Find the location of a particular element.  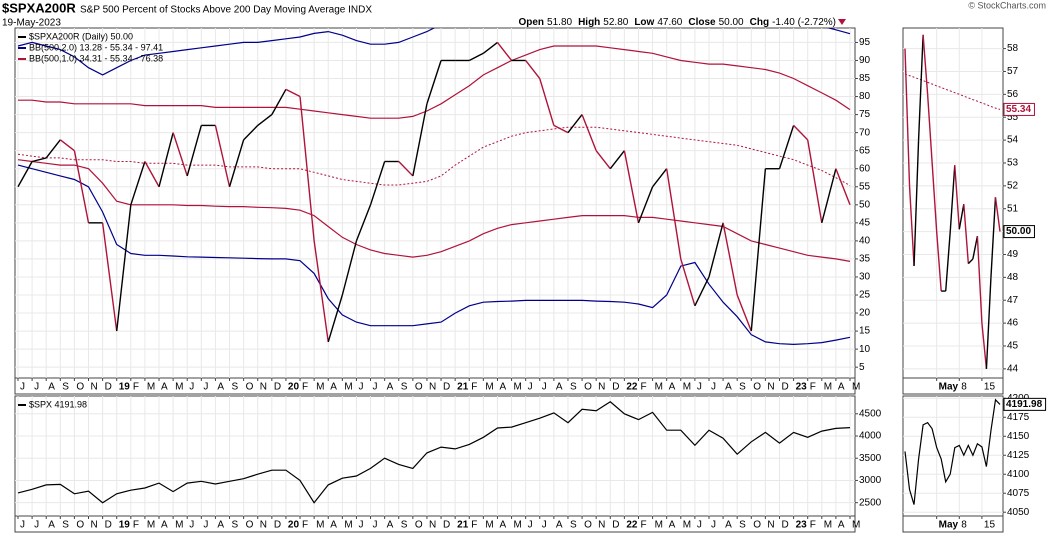

band-middle is located at coordinates (434, 156).